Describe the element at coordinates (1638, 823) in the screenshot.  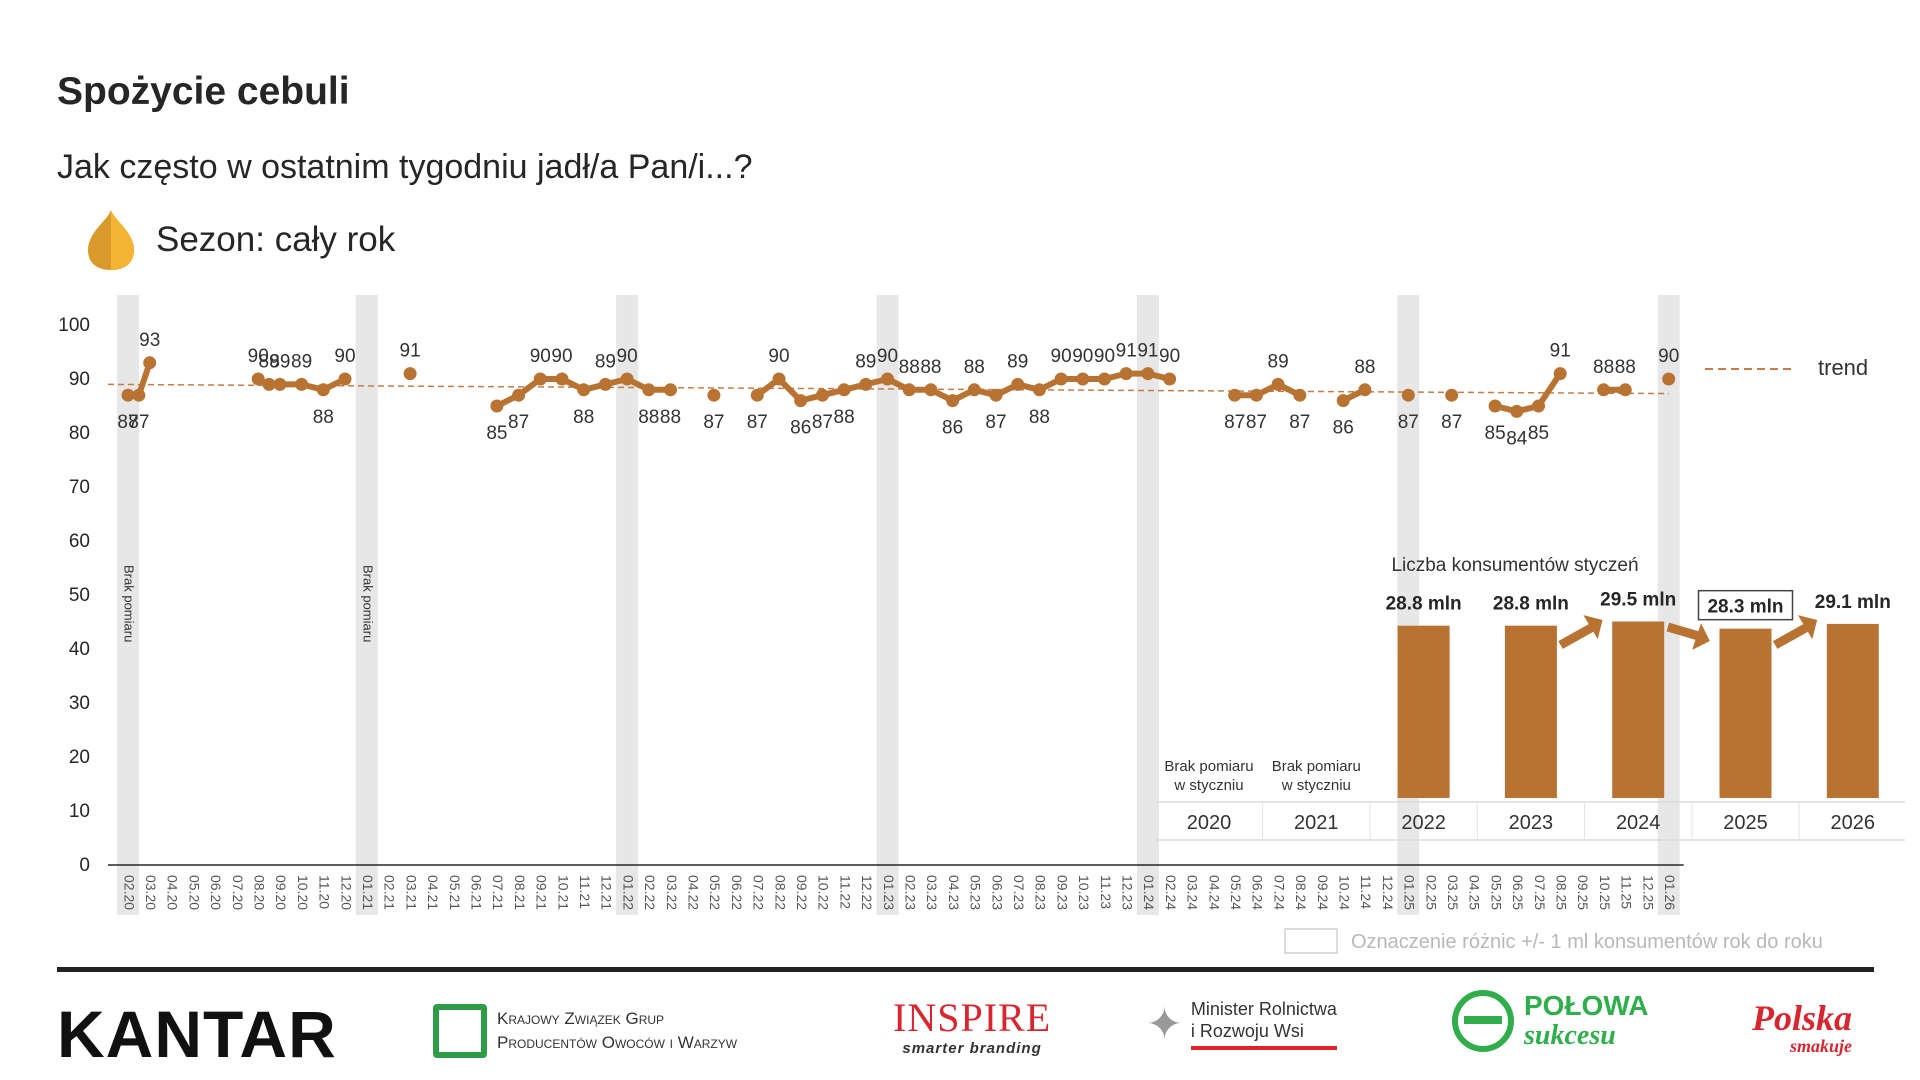
I see `bar-category-label: 2024` at that location.